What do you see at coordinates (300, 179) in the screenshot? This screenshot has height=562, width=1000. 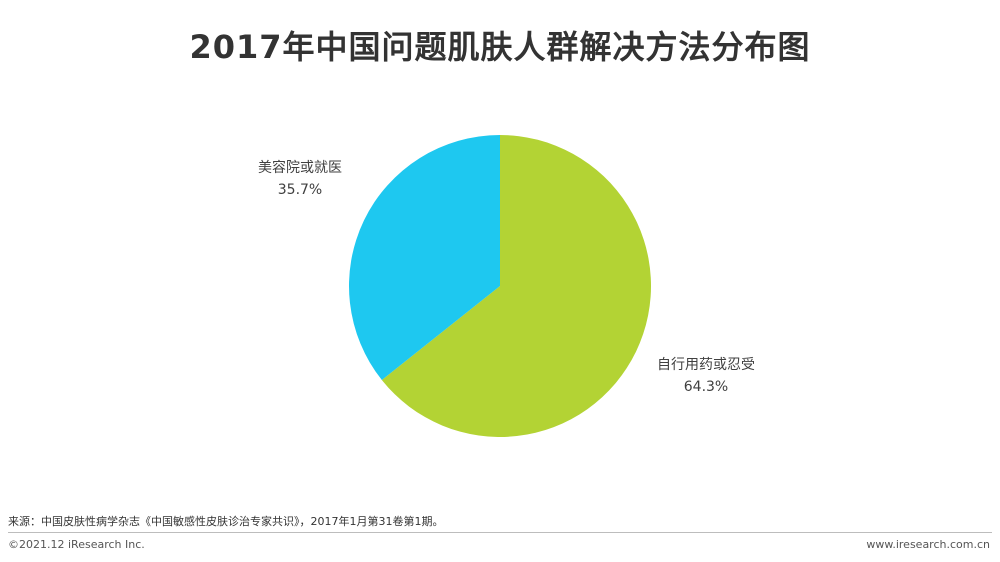 I see `slice-label-salon-or-doctor: 美容院或就医 35.7%` at bounding box center [300, 179].